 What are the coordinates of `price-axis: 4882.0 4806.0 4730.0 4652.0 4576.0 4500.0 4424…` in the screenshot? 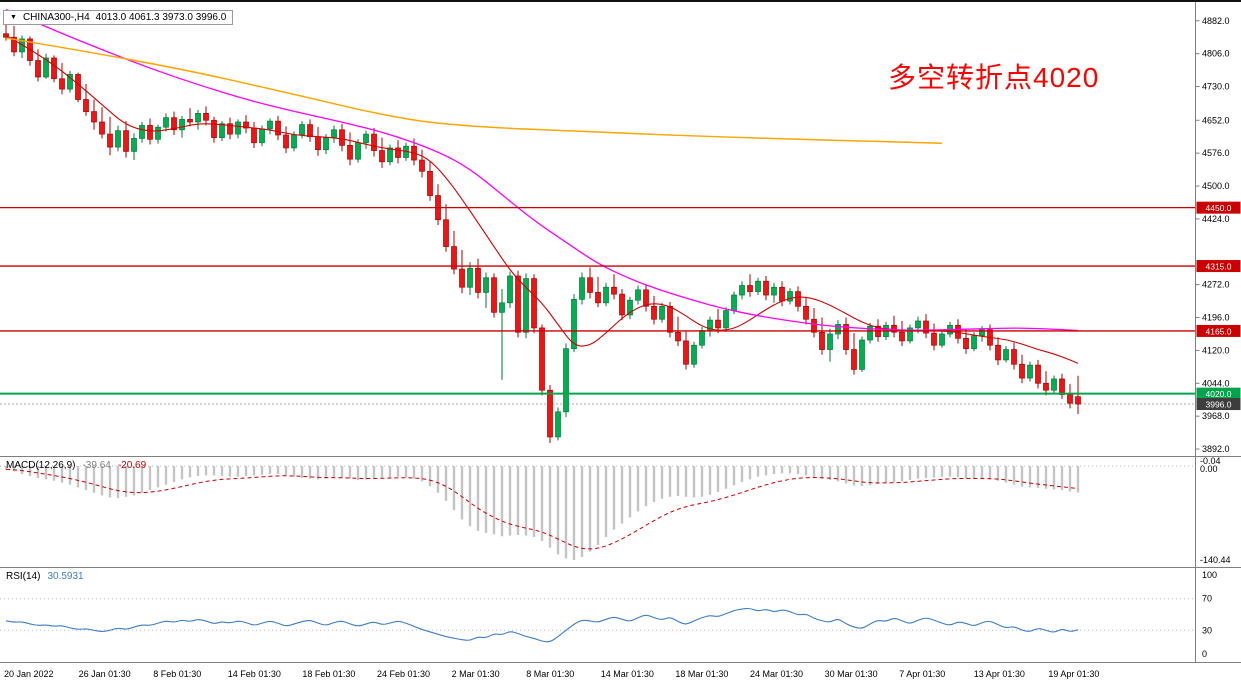 It's located at (1218, 229).